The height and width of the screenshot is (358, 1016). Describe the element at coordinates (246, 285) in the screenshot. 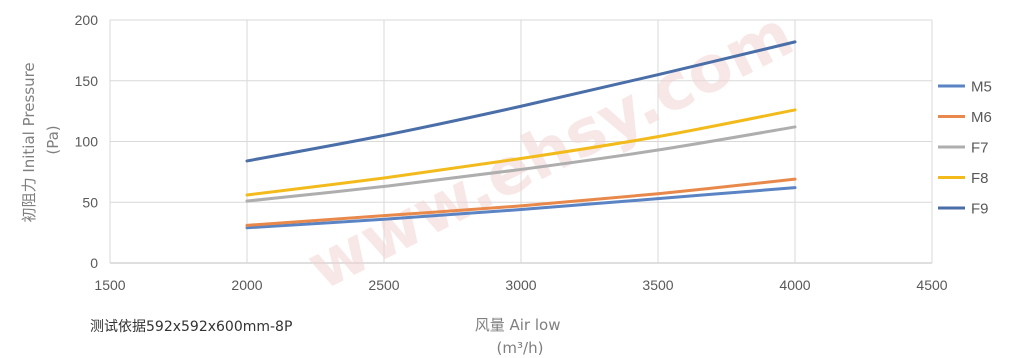

I see `x-tick-label: 2000` at that location.